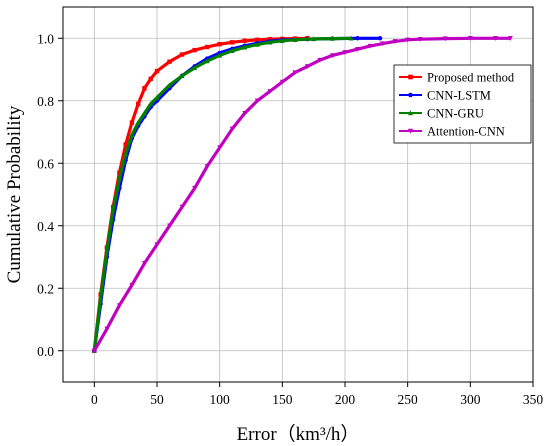 Image resolution: width=550 pixels, height=446 pixels. What do you see at coordinates (459, 96) in the screenshot?
I see `legend-label: CNN-LSTM` at bounding box center [459, 96].